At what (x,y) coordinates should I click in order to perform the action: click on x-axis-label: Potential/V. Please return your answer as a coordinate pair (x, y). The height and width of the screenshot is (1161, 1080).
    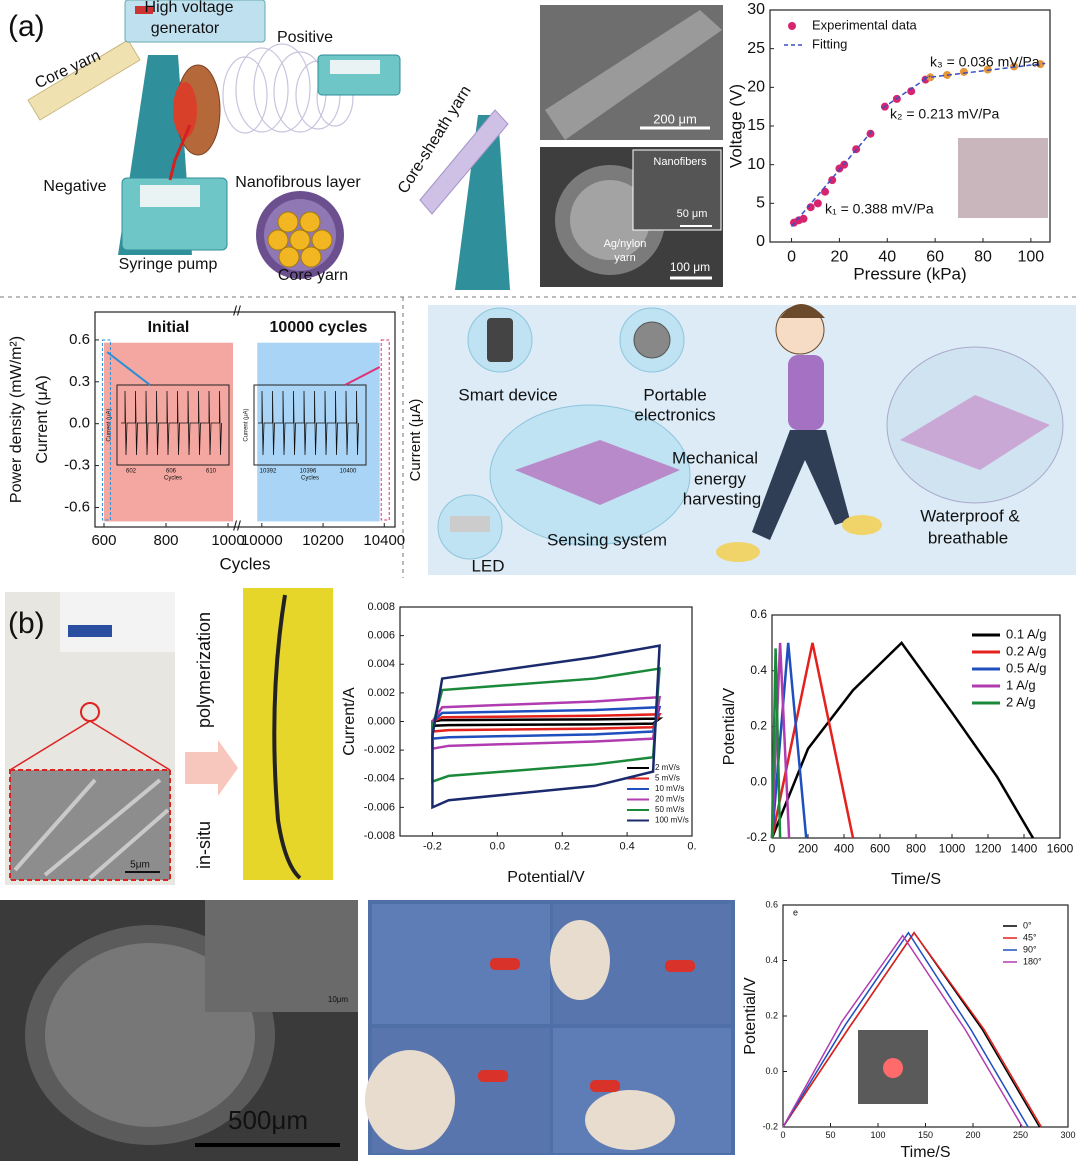
    Looking at the image, I should click on (546, 877).